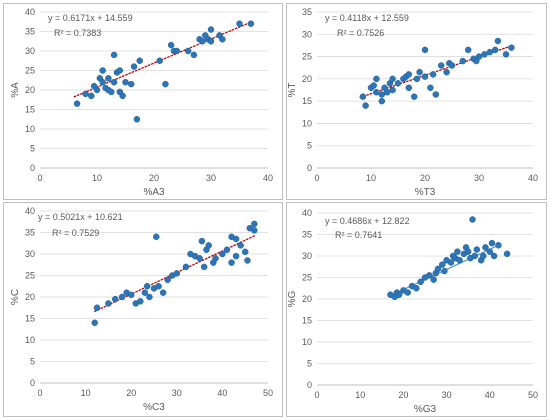  Describe the element at coordinates (292, 298) in the screenshot. I see `y-axis-title: %G` at that location.